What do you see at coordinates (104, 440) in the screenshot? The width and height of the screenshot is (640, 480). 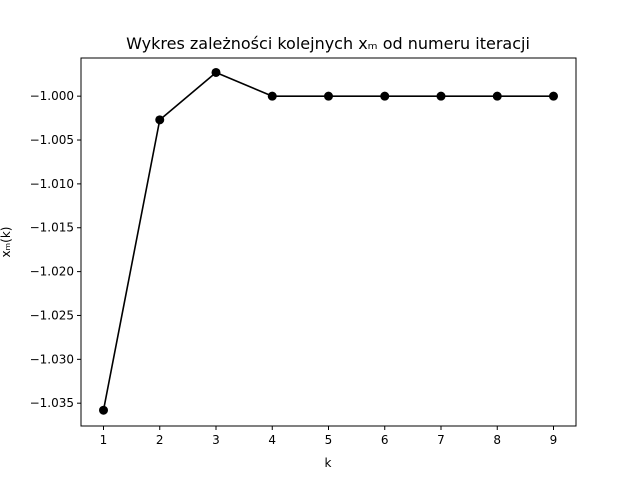 I see `x-tick-label: 1` at bounding box center [104, 440].